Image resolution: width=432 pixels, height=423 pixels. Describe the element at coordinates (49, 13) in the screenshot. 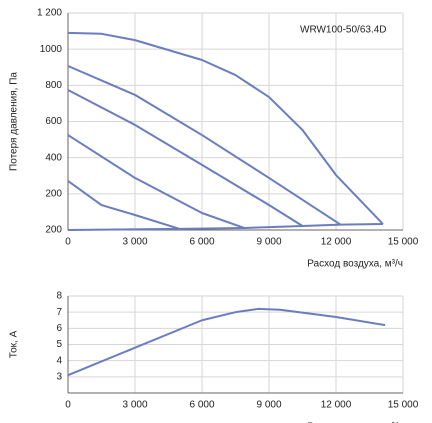

I see `y-tick-label: 1 200` at that location.